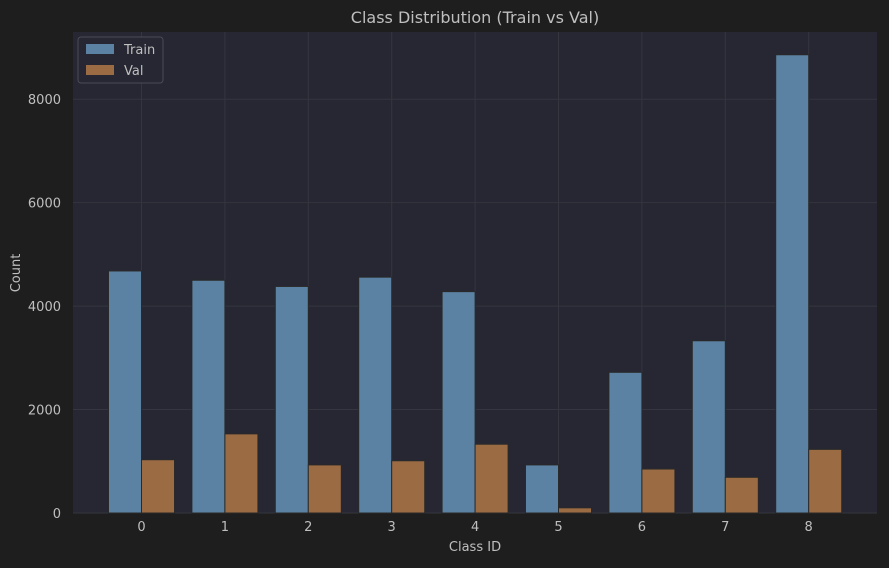  Describe the element at coordinates (44, 204) in the screenshot. I see `y-tick-label: 6000` at that location.